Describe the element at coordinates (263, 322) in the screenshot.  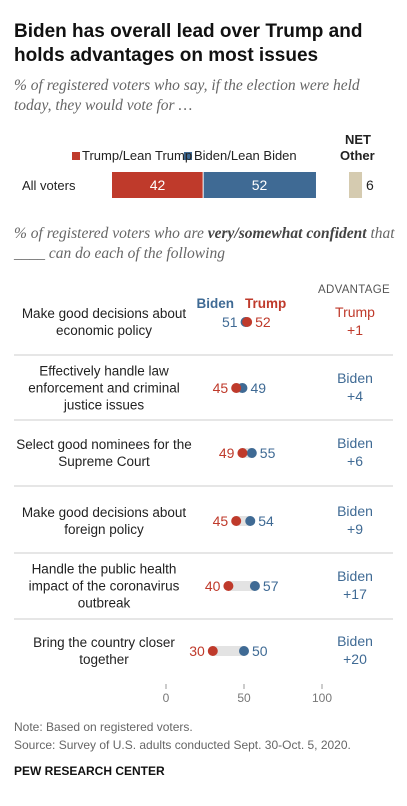
I see `value-label: 52` at that location.